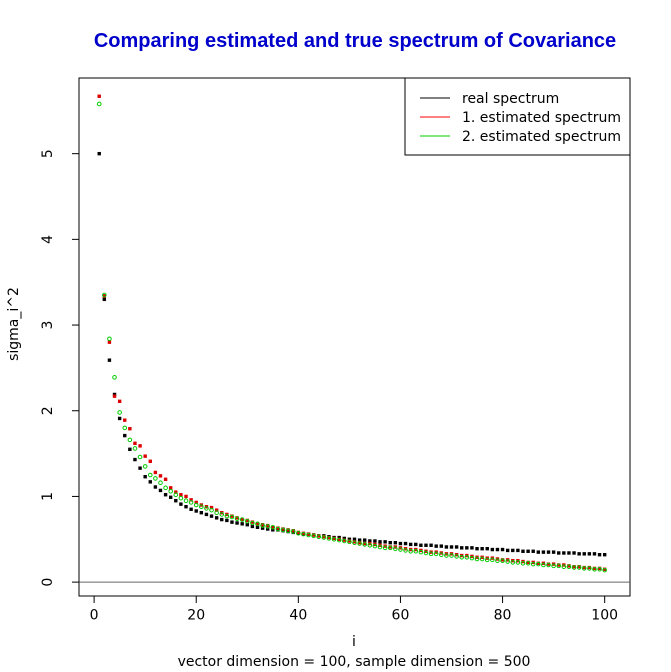  I want to click on y-tick-label: 0, so click(48, 582).